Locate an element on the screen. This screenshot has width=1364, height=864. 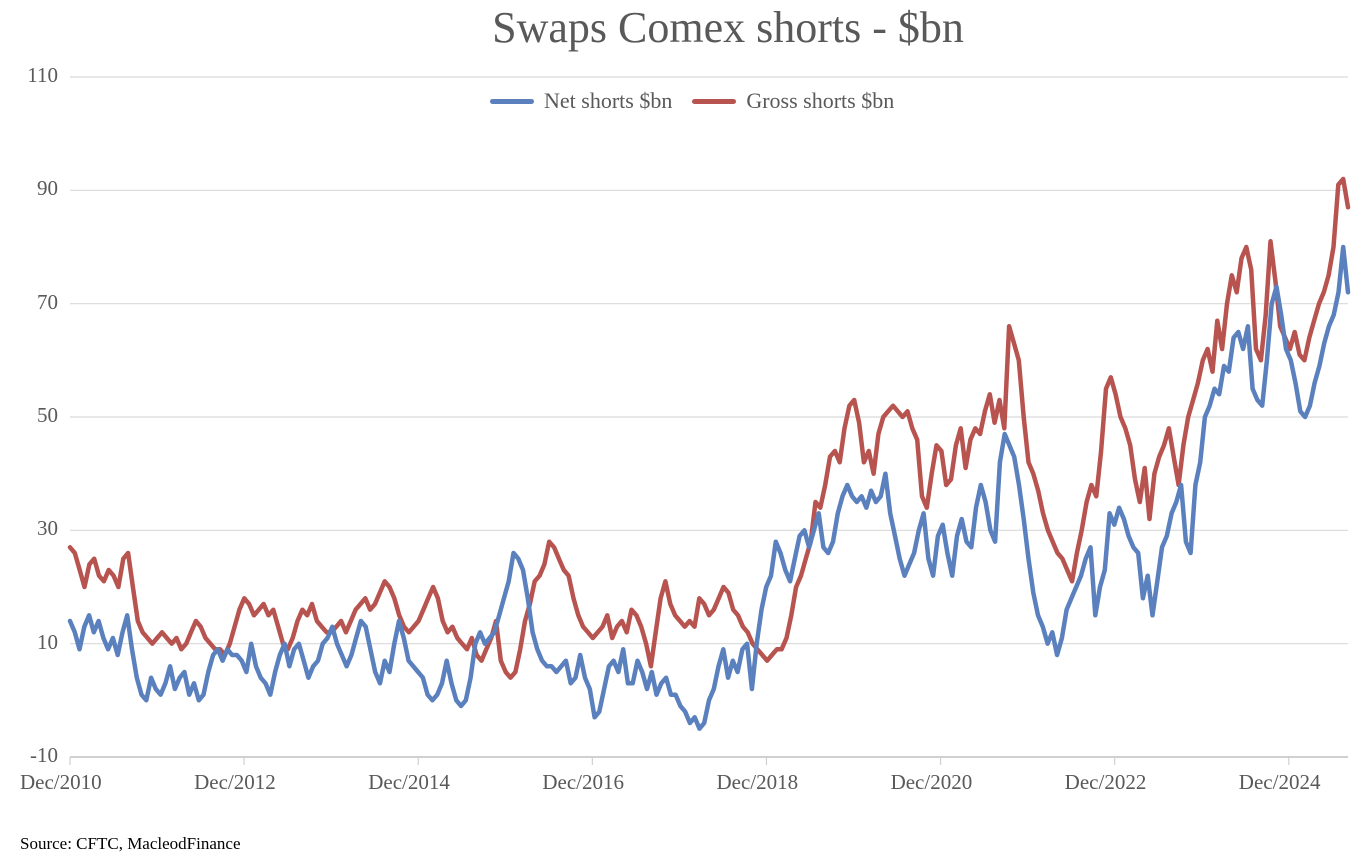
x-axis is located at coordinates (679, 761).